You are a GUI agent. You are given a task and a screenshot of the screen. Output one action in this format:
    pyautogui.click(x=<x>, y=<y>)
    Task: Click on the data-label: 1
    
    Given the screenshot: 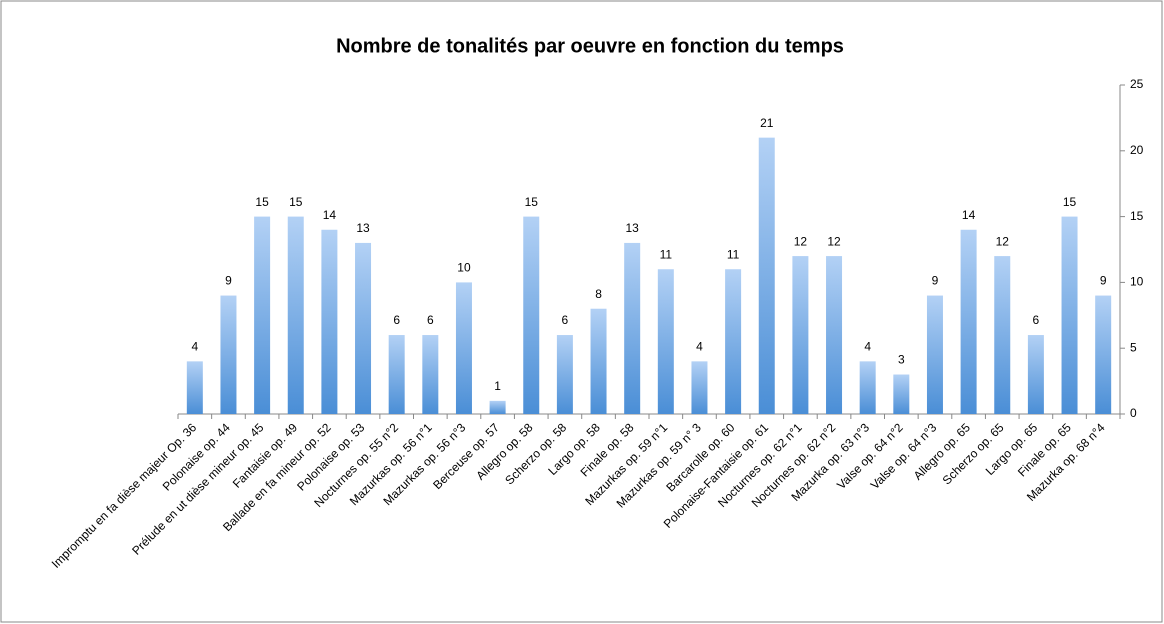 What is the action you would take?
    pyautogui.click(x=497, y=386)
    